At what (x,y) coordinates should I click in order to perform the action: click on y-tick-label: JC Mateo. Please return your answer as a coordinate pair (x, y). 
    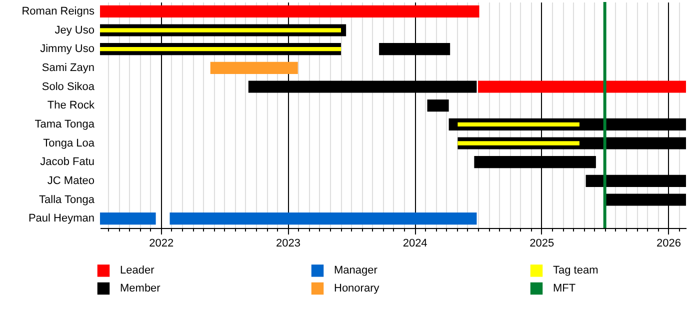
    Looking at the image, I should click on (70, 180).